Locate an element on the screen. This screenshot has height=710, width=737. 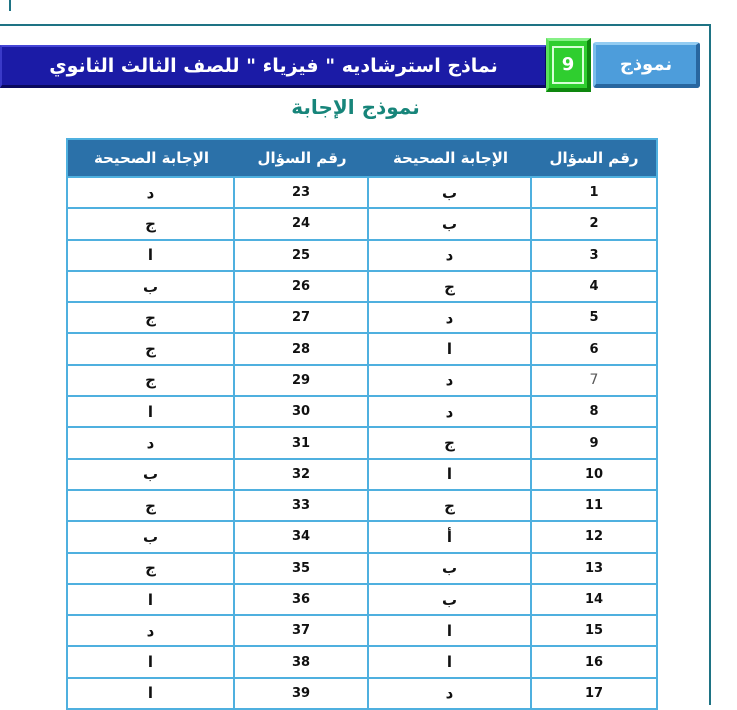
model-label: نموذج is located at coordinates (646, 64).